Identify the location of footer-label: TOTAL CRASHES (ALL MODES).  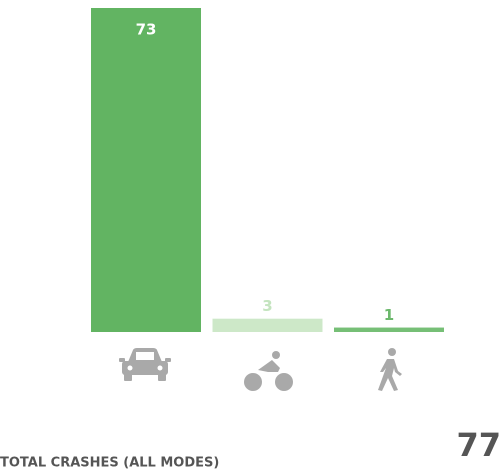
(109, 463).